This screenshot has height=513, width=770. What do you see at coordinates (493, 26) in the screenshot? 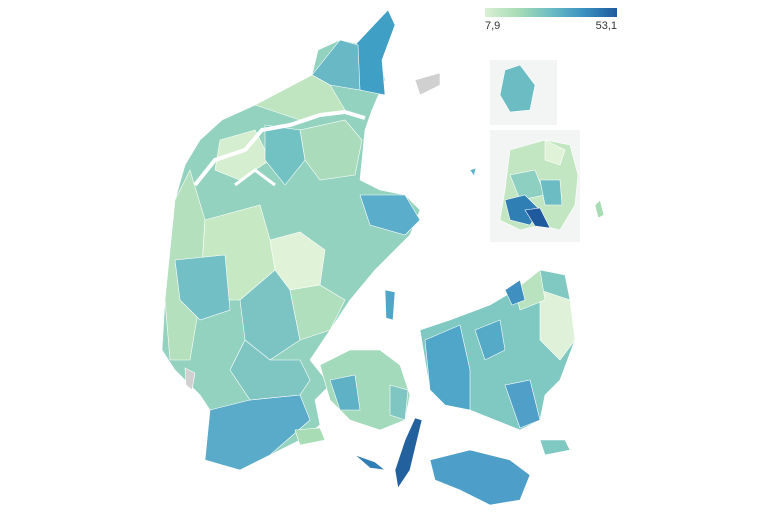
I see `legend-min-label: 7,9` at bounding box center [493, 26].